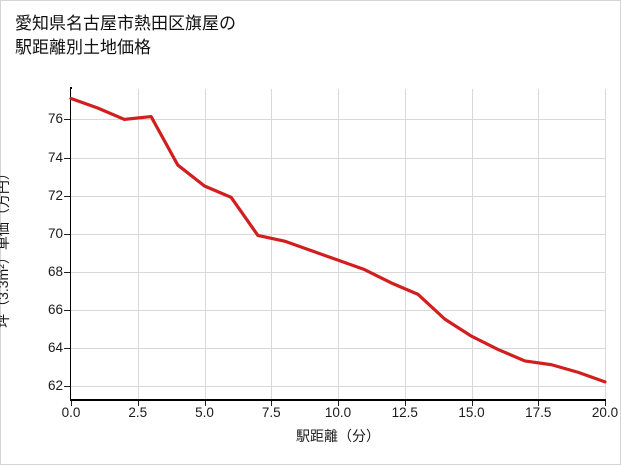 The width and height of the screenshot is (621, 465). Describe the element at coordinates (471, 412) in the screenshot. I see `x-tick-label: 15.0` at that location.